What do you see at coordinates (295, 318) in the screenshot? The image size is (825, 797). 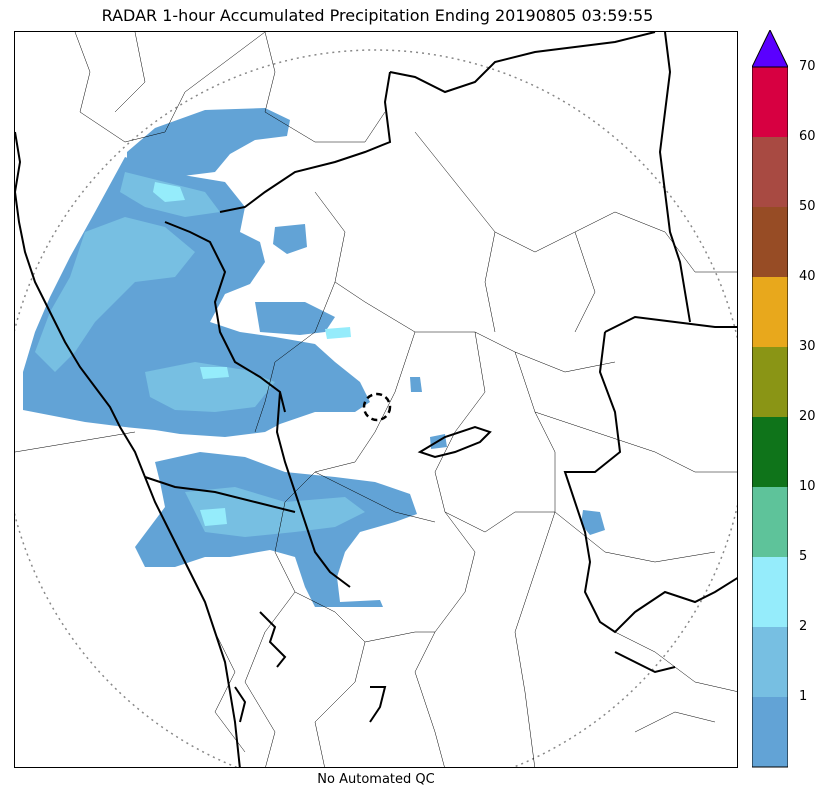 I see `precip-region-center` at bounding box center [295, 318].